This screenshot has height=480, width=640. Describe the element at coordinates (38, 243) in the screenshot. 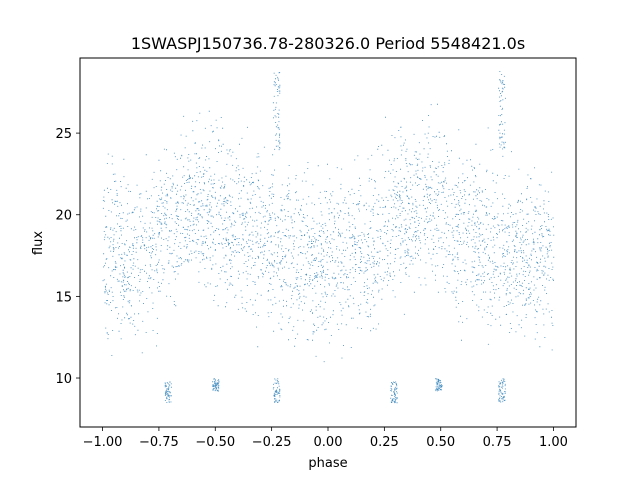

I see `y-axis-label: flux` at that location.